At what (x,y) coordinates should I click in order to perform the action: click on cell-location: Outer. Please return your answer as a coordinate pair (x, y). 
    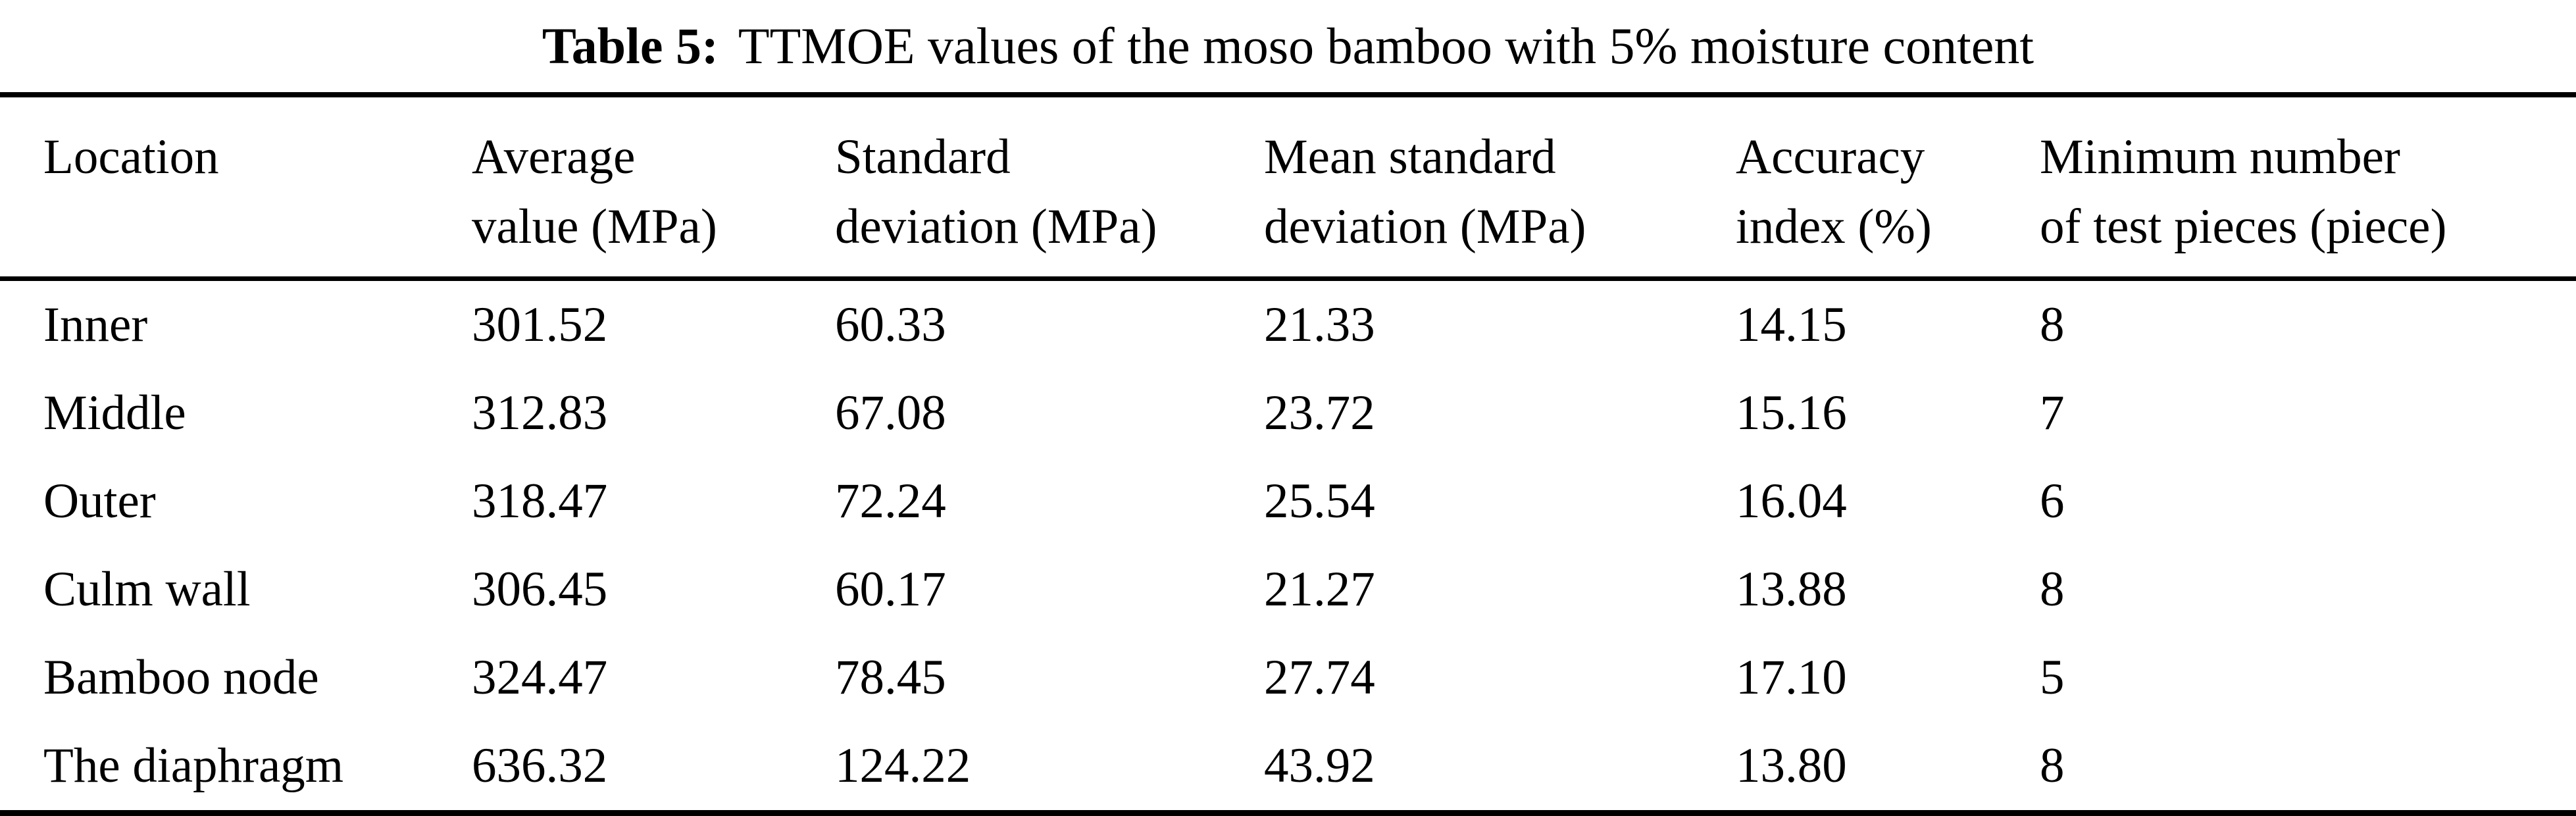
    Looking at the image, I should click on (99, 501).